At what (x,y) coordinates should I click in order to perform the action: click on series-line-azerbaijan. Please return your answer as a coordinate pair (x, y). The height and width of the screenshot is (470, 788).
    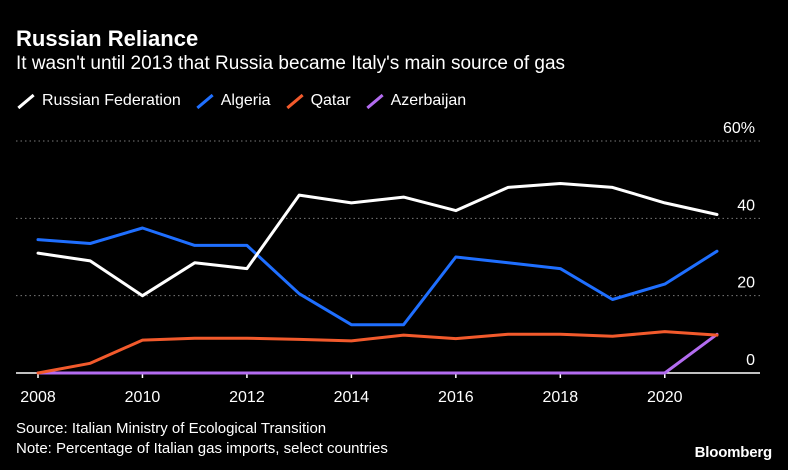
    Looking at the image, I should click on (377, 353).